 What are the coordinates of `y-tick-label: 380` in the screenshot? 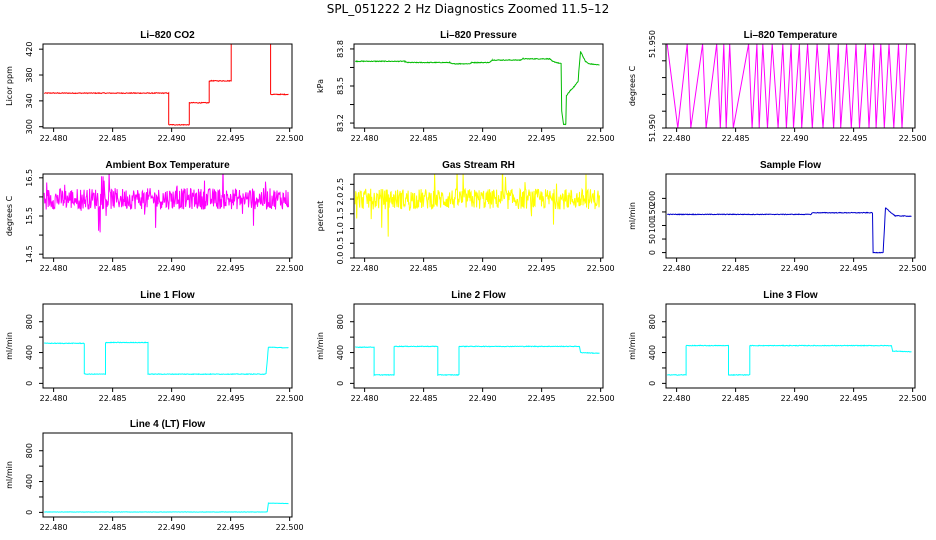 It's located at (29, 74).